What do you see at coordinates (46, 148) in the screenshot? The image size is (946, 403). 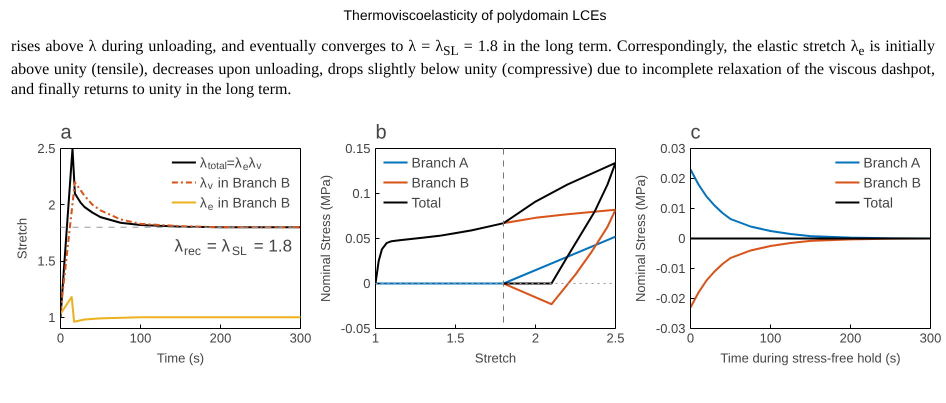 I see `y-tick-label: 2.5` at bounding box center [46, 148].